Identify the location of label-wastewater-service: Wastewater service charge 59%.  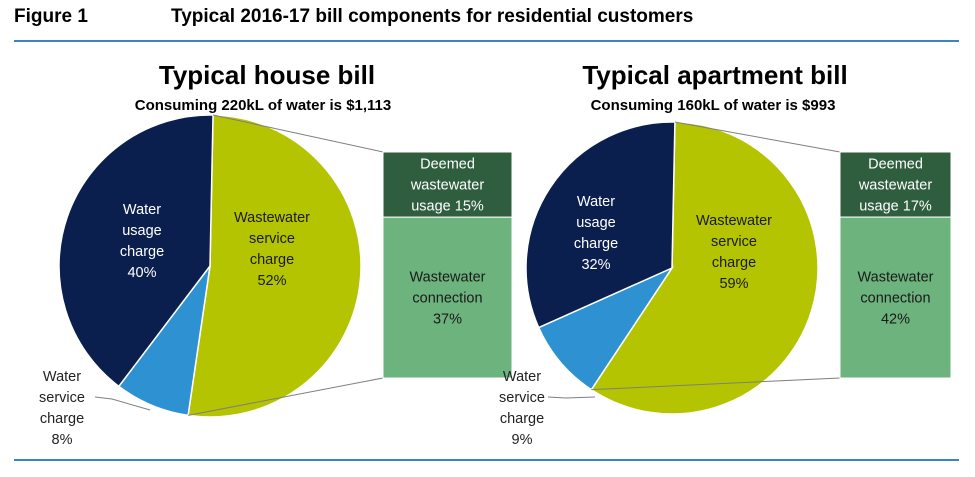
(734, 252).